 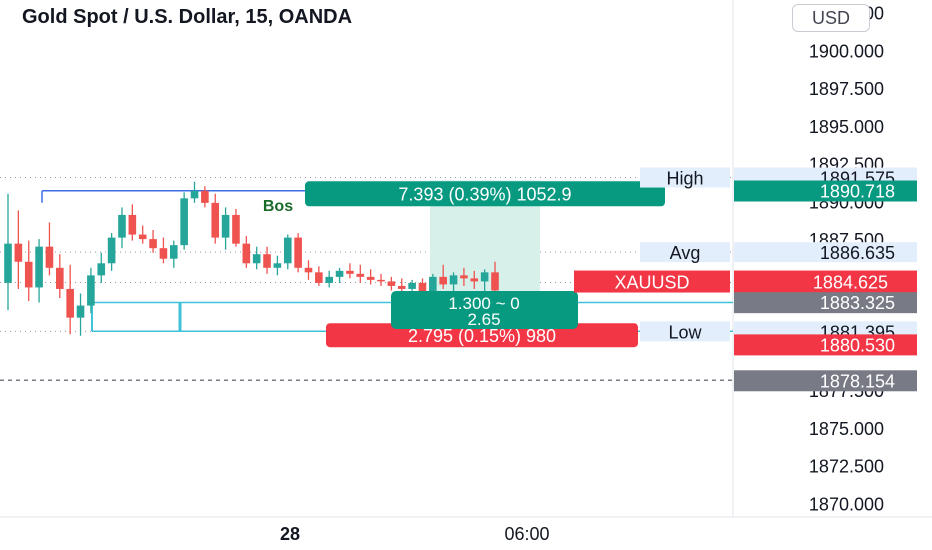 I want to click on y-tick-label: 1895.000, so click(x=846, y=127).